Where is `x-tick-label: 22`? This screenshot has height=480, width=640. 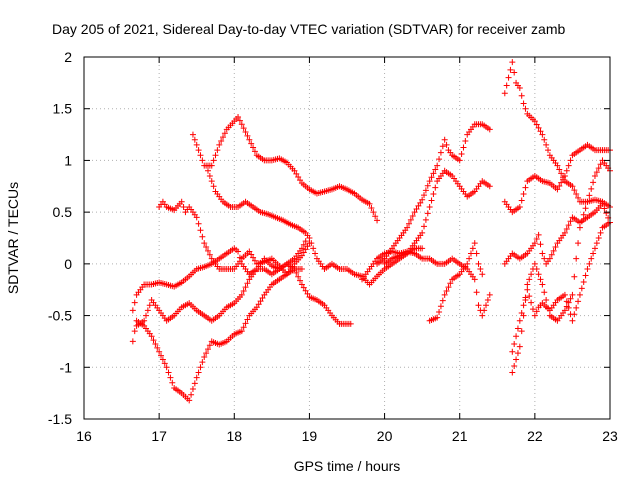
x-tick-label: 22 is located at coordinates (535, 436).